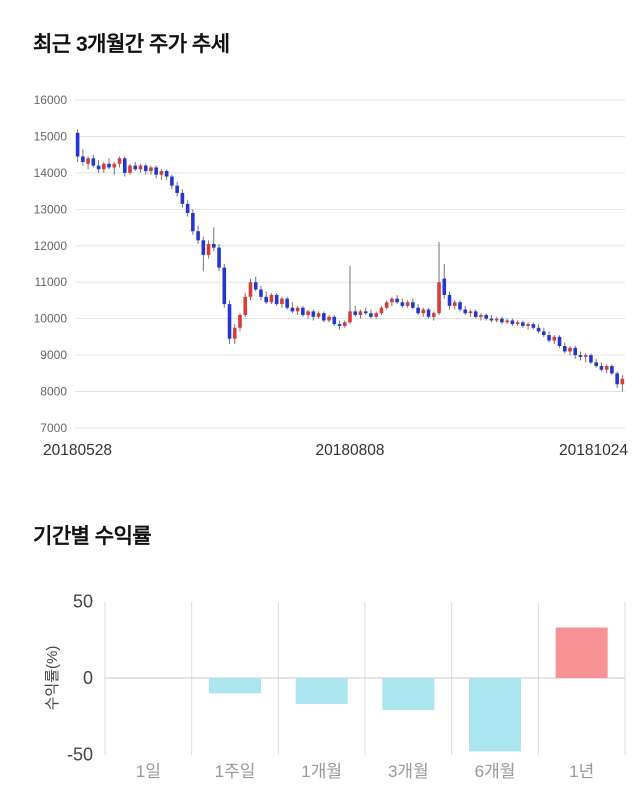 This screenshot has width=640, height=810. What do you see at coordinates (495, 771) in the screenshot?
I see `category-label: 6개월` at bounding box center [495, 771].